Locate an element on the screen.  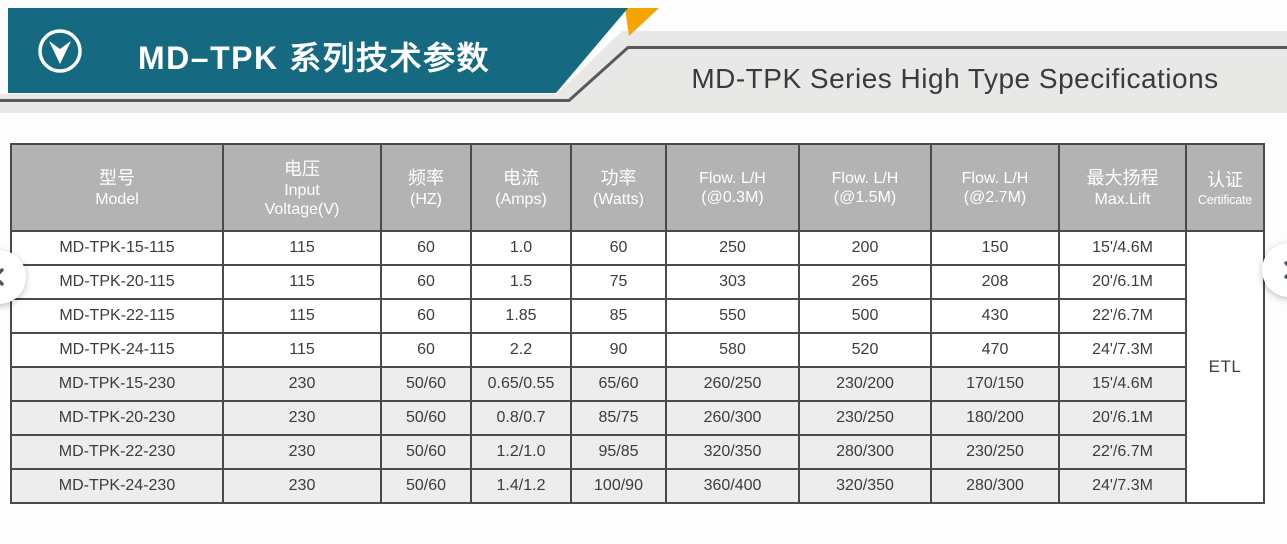
cell-flow-0-3m: 260/250 is located at coordinates (732, 384).